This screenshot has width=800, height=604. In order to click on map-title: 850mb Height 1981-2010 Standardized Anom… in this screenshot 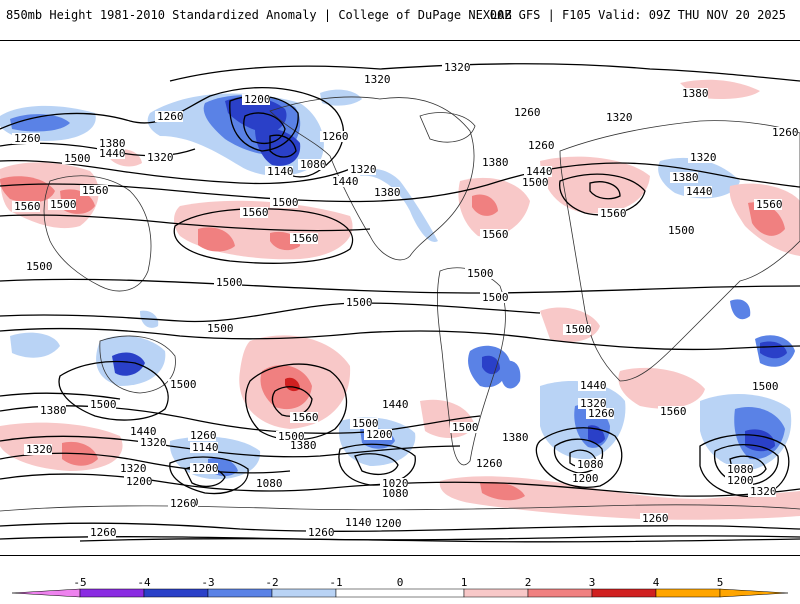, I will do `click(259, 15)`.